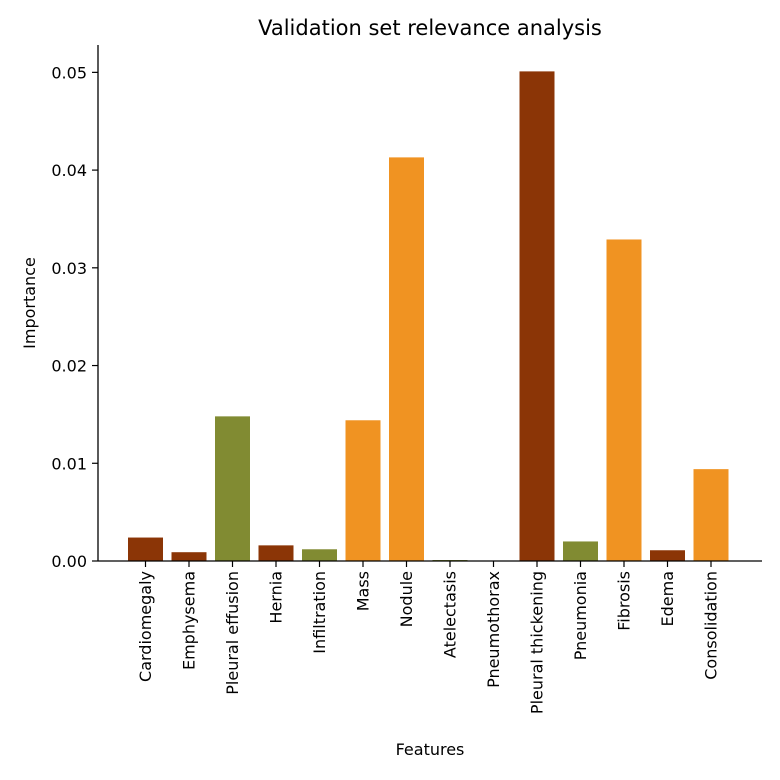 Image resolution: width=780 pixels, height=780 pixels. What do you see at coordinates (537, 642) in the screenshot?
I see `x-tick-label: Pleural thickening` at bounding box center [537, 642].